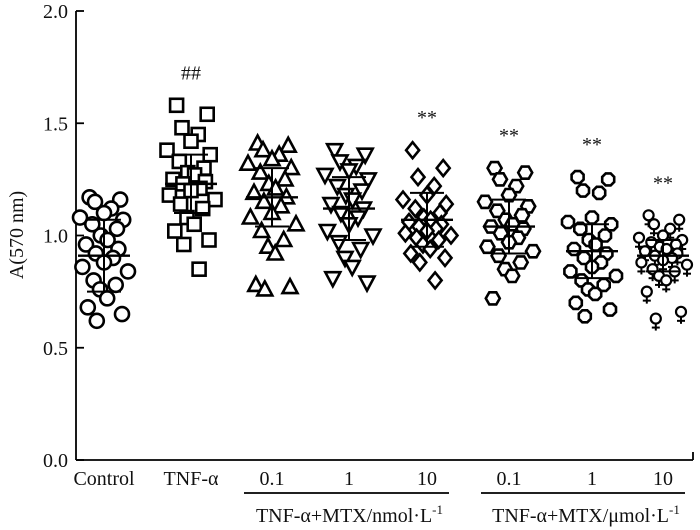 This screenshot has height=530, width=700. Describe the element at coordinates (55, 349) in the screenshot. I see `y-tick-label: 0.5` at that location.